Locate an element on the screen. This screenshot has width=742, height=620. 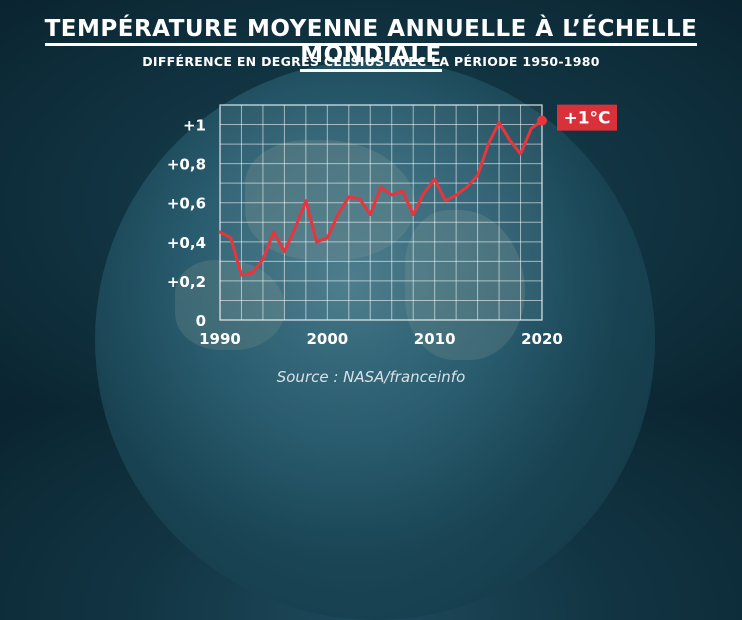
x-tick-label: 2020 is located at coordinates (542, 339).